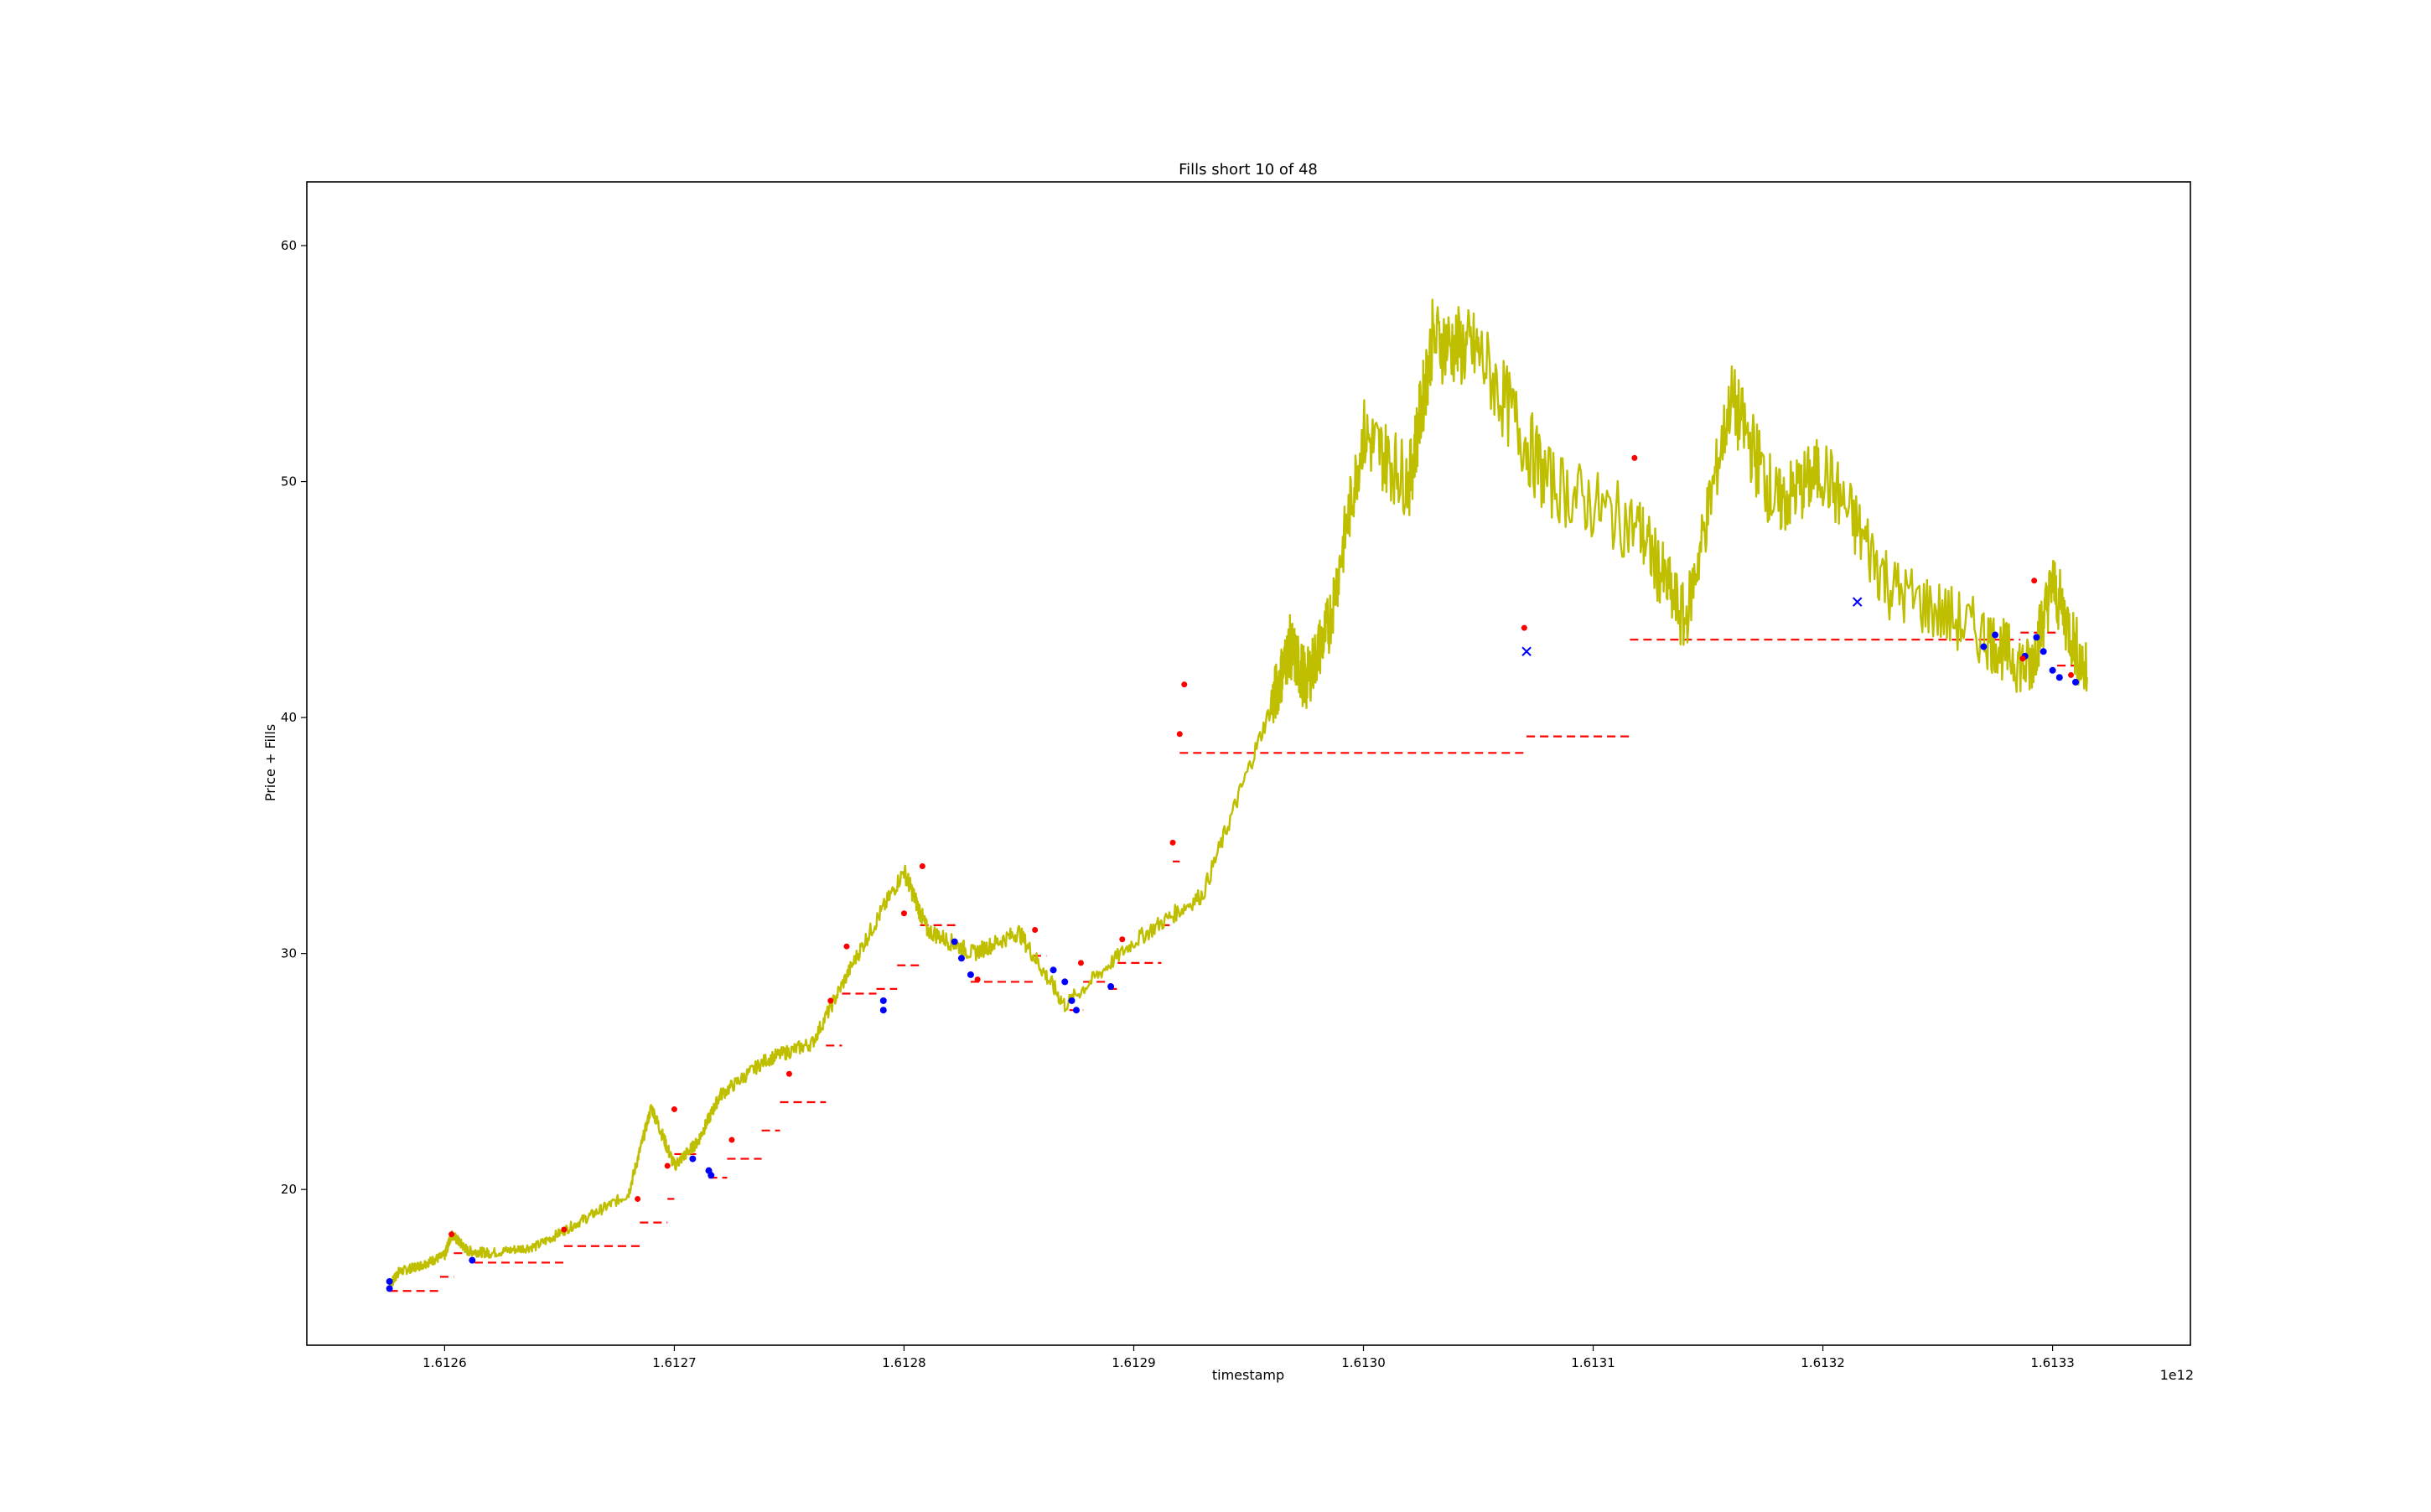 The width and height of the screenshot is (2431, 1512). I want to click on x-tick-label: 1.6132, so click(1823, 1362).